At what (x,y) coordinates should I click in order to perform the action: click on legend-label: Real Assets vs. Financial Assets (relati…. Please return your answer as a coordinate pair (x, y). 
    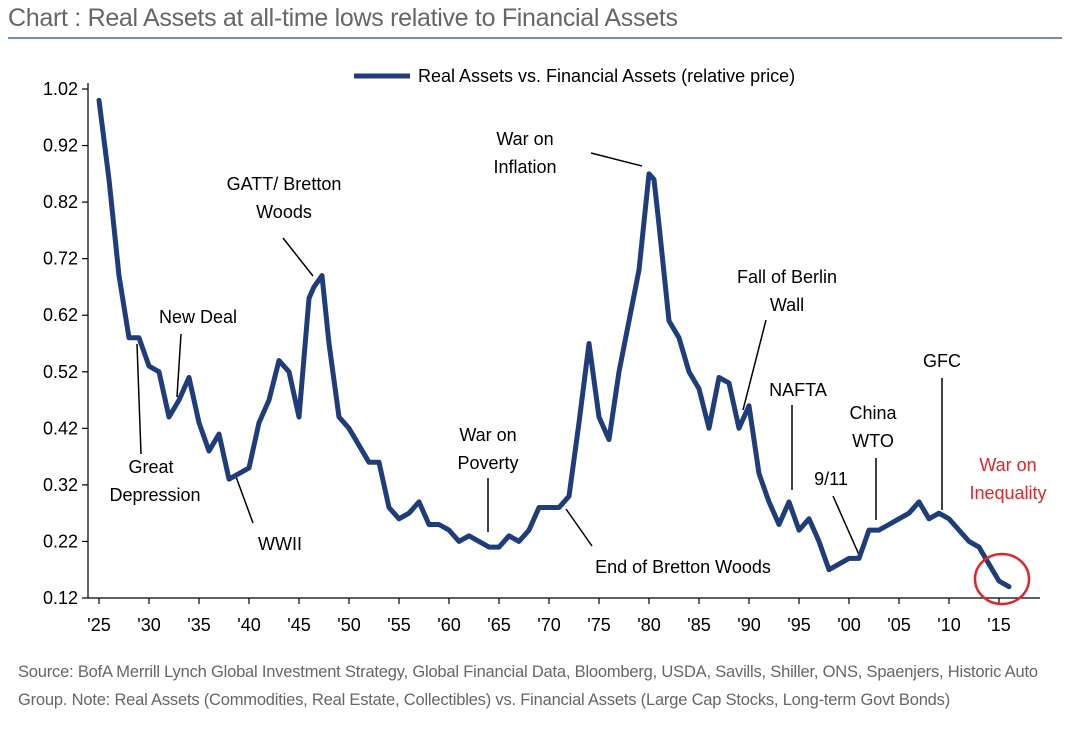
    Looking at the image, I should click on (606, 76).